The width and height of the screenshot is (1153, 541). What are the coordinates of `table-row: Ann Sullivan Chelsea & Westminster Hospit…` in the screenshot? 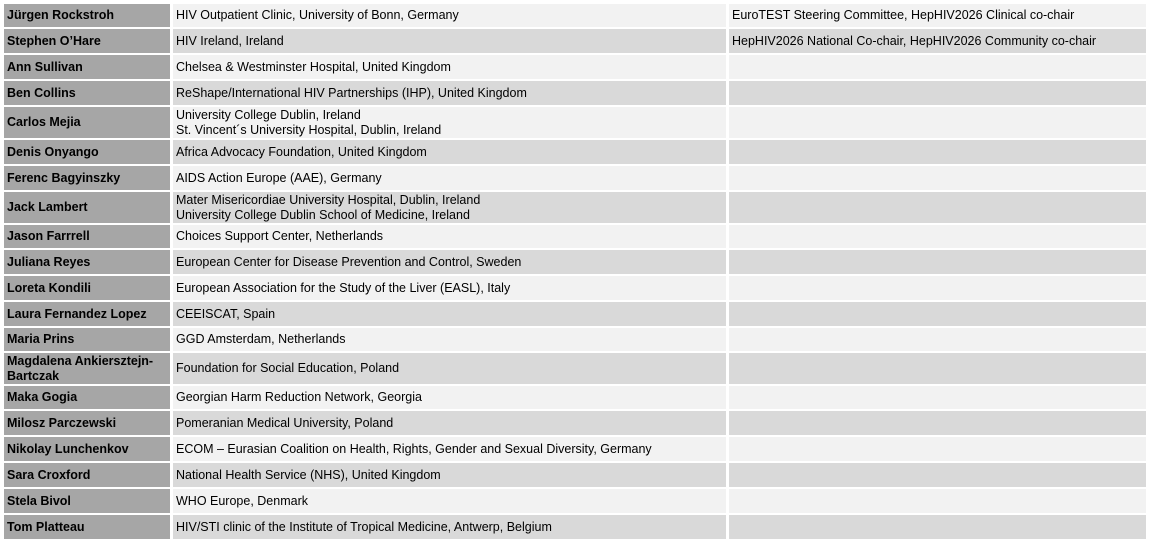 It's located at (575, 67).